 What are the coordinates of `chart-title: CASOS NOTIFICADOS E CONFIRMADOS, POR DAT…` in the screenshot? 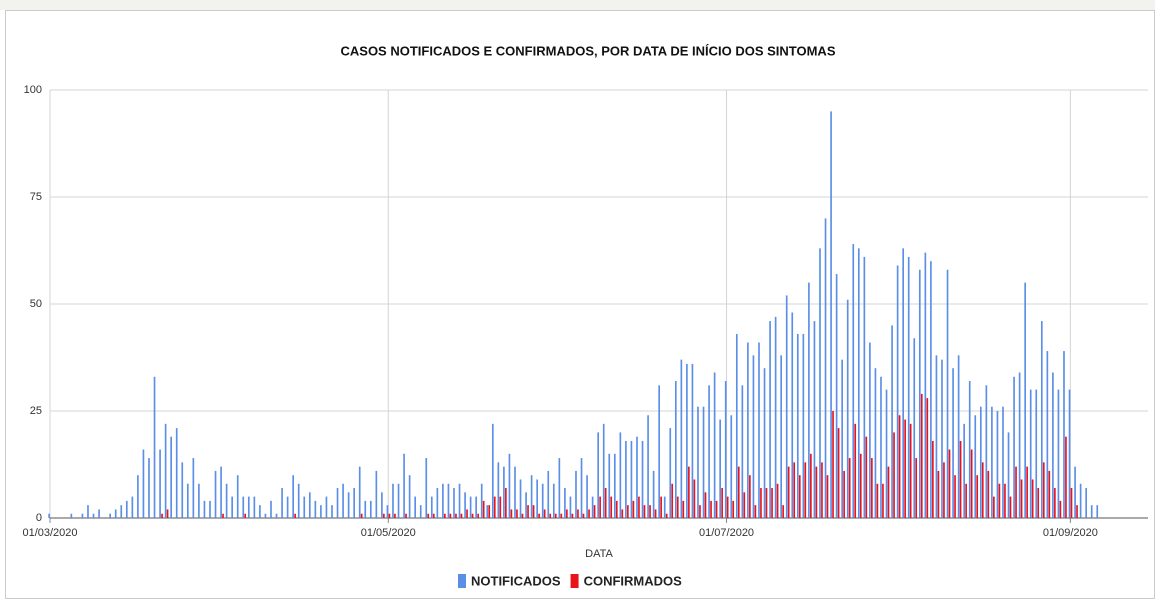 It's located at (588, 50).